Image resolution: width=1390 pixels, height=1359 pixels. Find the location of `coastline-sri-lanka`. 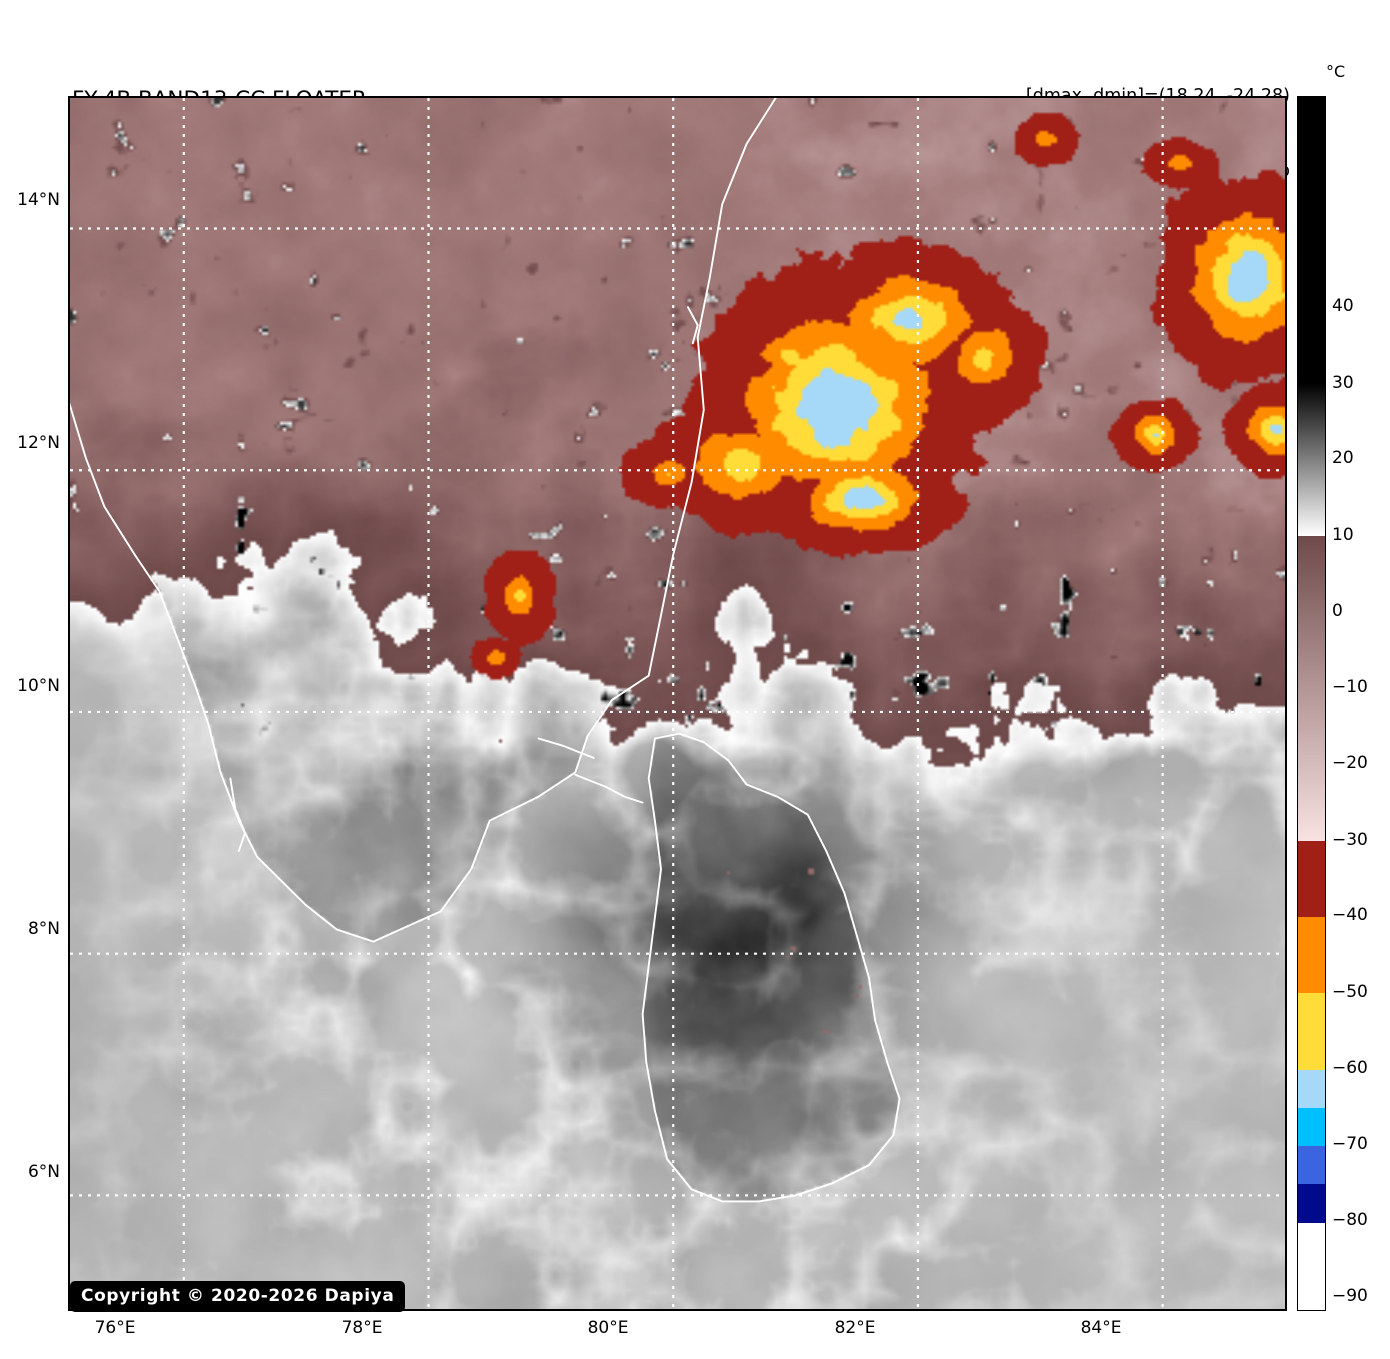

coastline-sri-lanka is located at coordinates (771, 967).